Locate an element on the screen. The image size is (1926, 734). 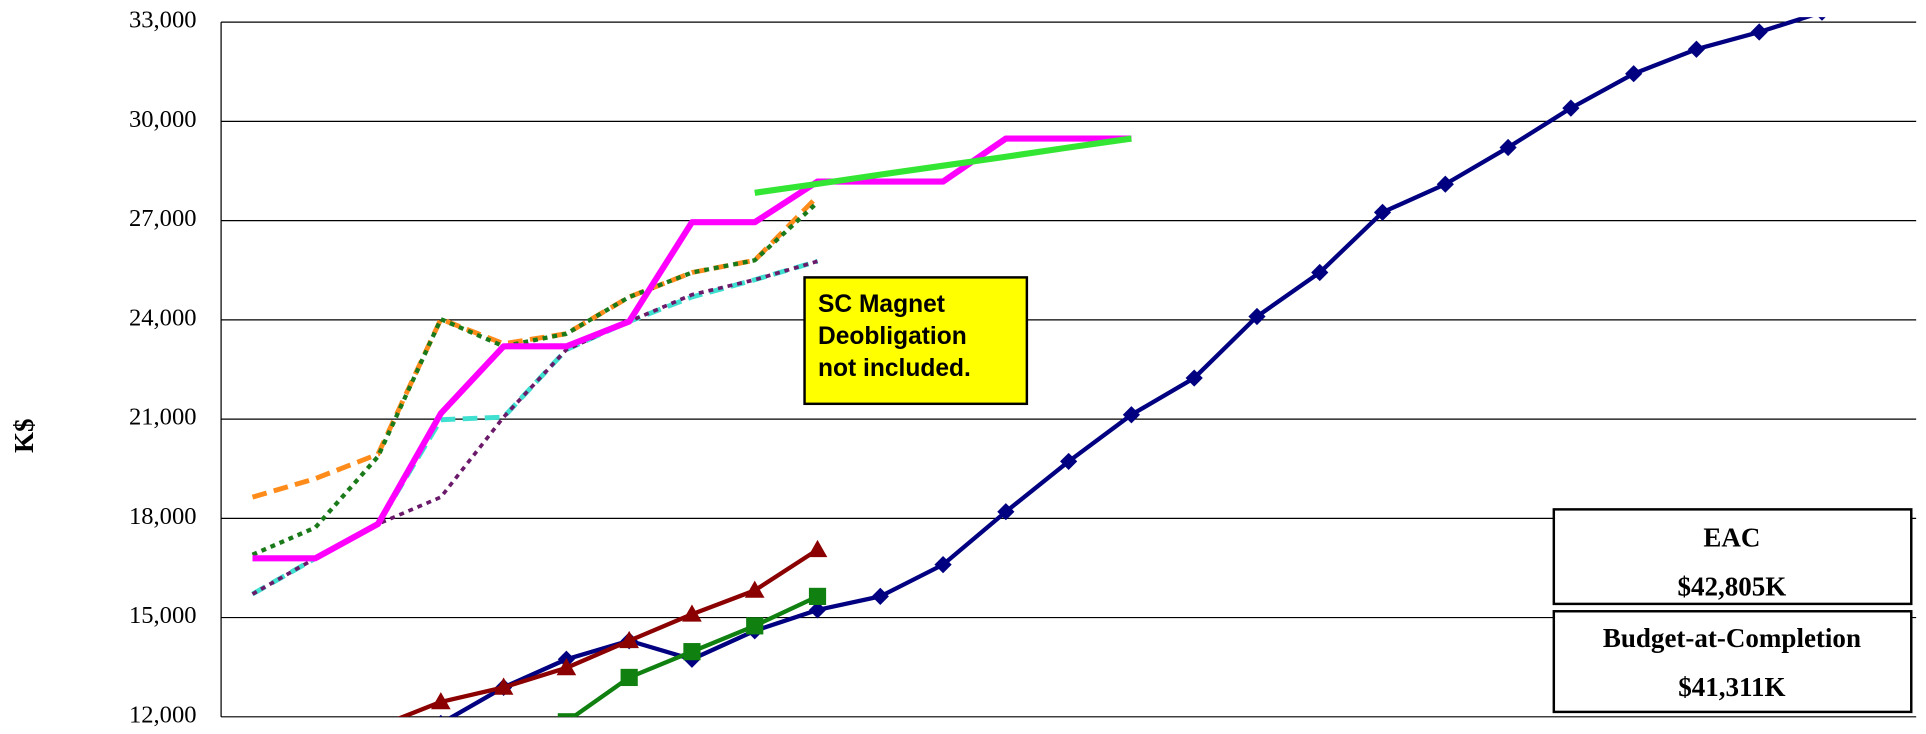
y-tick-label: 24,000 is located at coordinates (163, 317).